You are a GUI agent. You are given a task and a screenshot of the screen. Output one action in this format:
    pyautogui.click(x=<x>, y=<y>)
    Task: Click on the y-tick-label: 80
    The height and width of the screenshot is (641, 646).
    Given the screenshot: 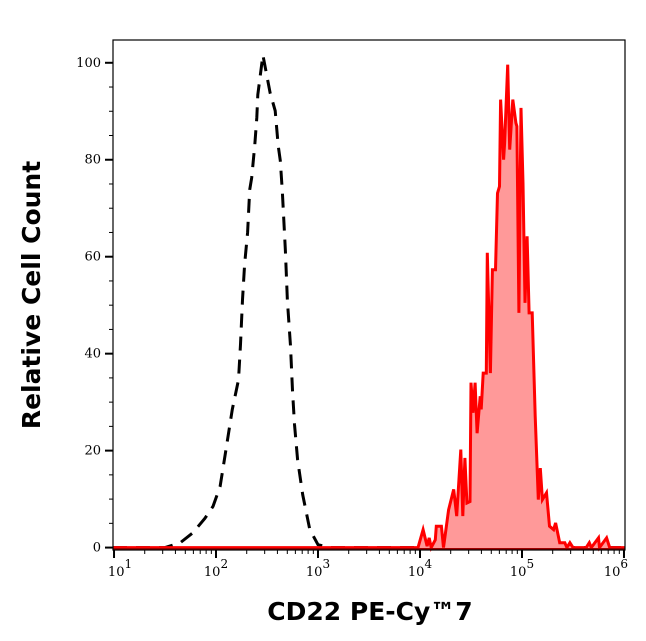 What is the action you would take?
    pyautogui.click(x=92, y=160)
    